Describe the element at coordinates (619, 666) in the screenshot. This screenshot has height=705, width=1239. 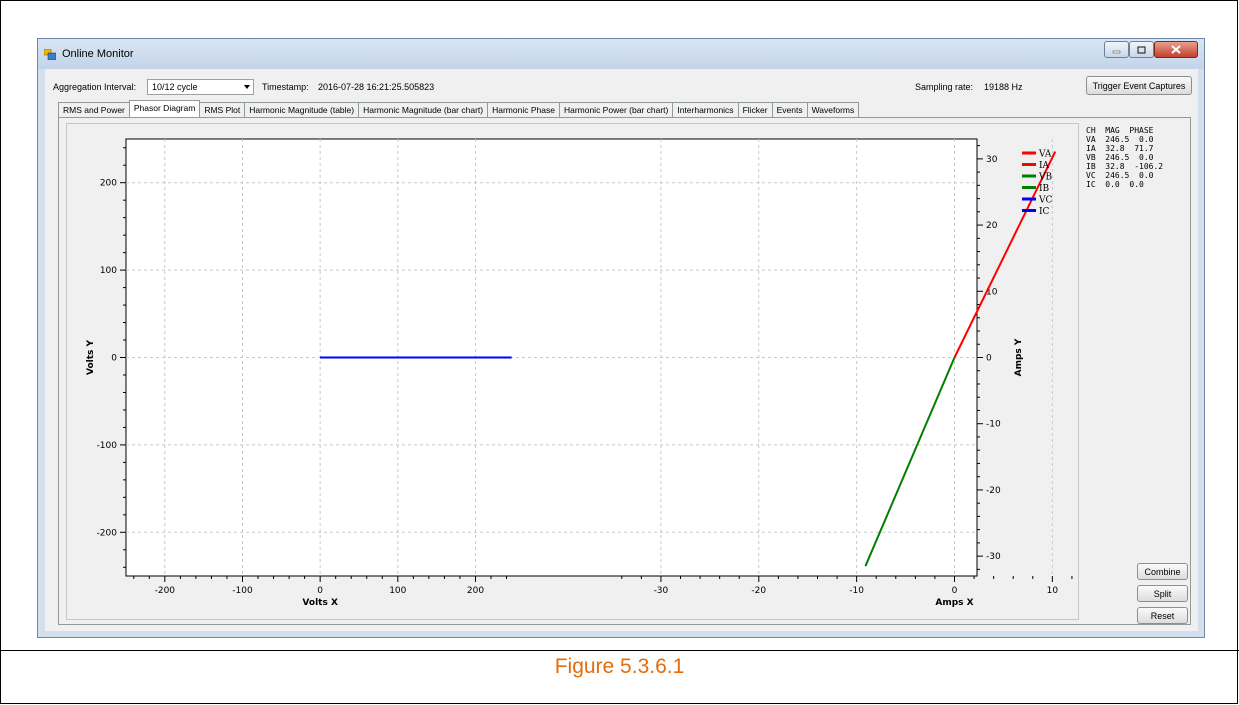
I see `figure-caption: Figure 5.3.6.1` at that location.